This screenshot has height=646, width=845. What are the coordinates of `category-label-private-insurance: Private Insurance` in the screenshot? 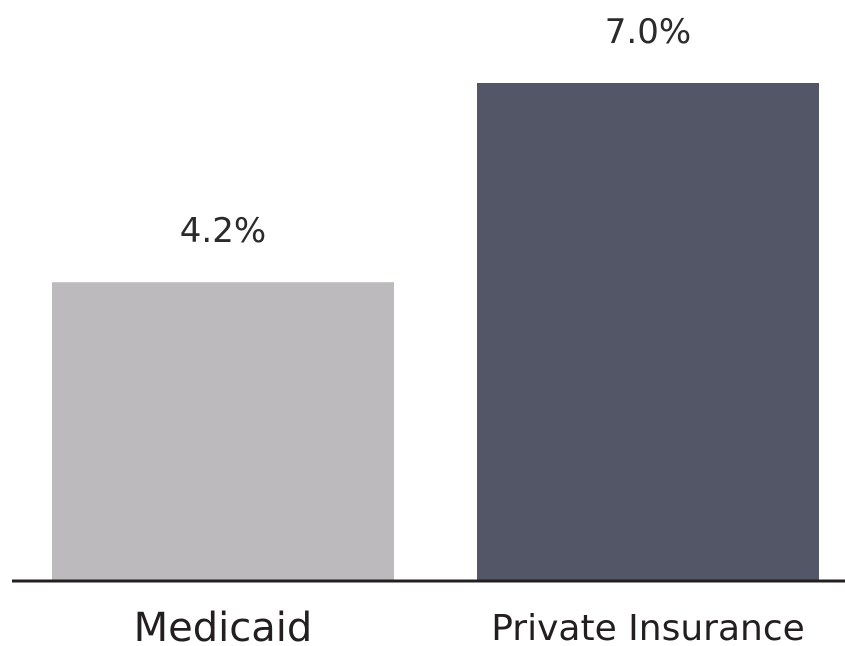 It's located at (648, 627).